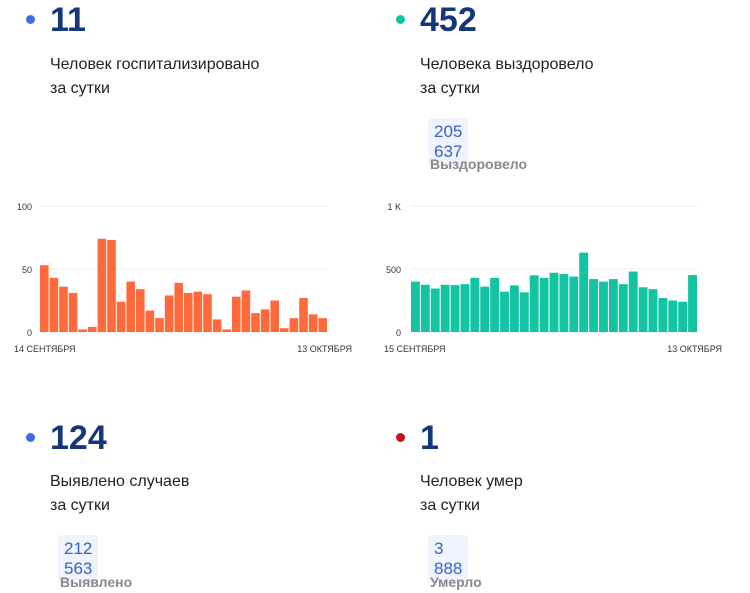  Describe the element at coordinates (68, 20) in the screenshot. I see `hospitalized-value: 11` at that location.